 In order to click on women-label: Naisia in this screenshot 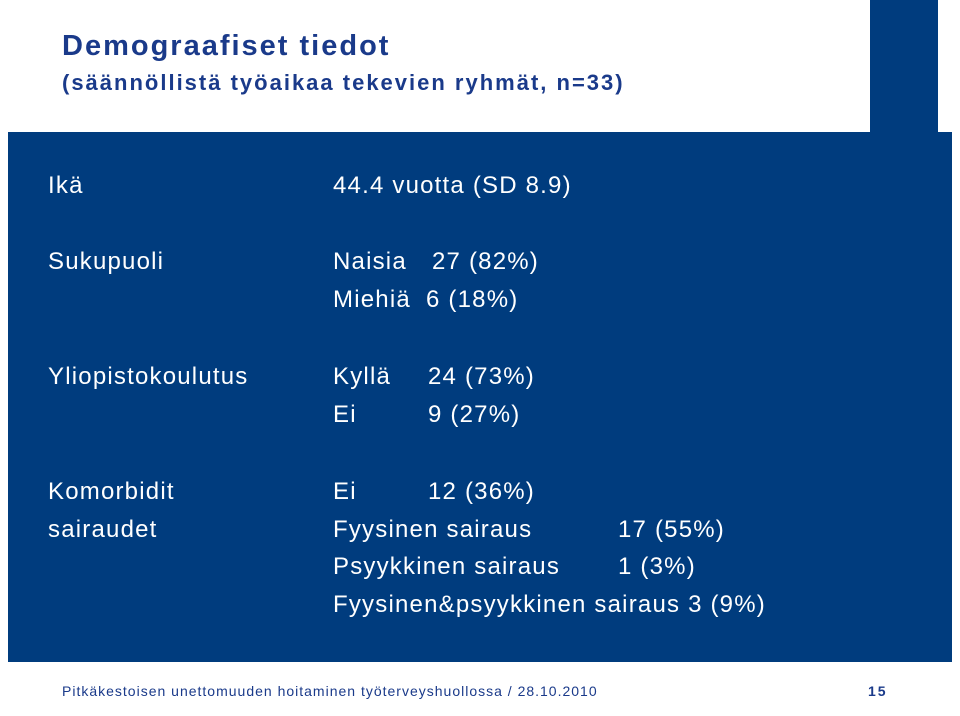, I will do `click(370, 261)`.